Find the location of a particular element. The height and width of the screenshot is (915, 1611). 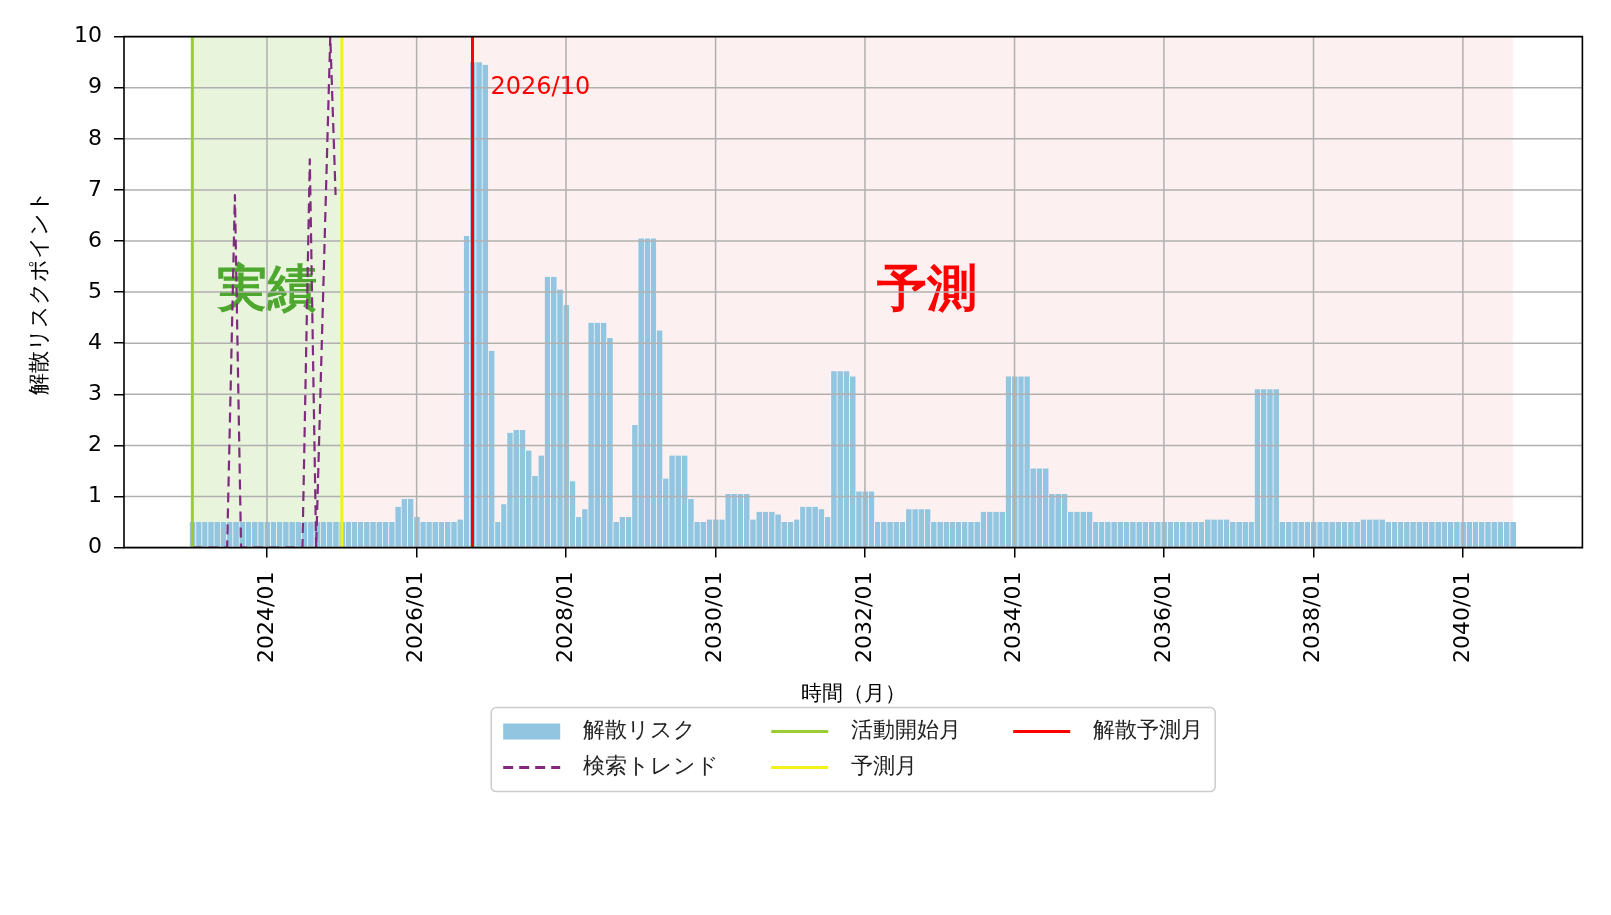

x-tick-label: 2024/01 is located at coordinates (265, 617).